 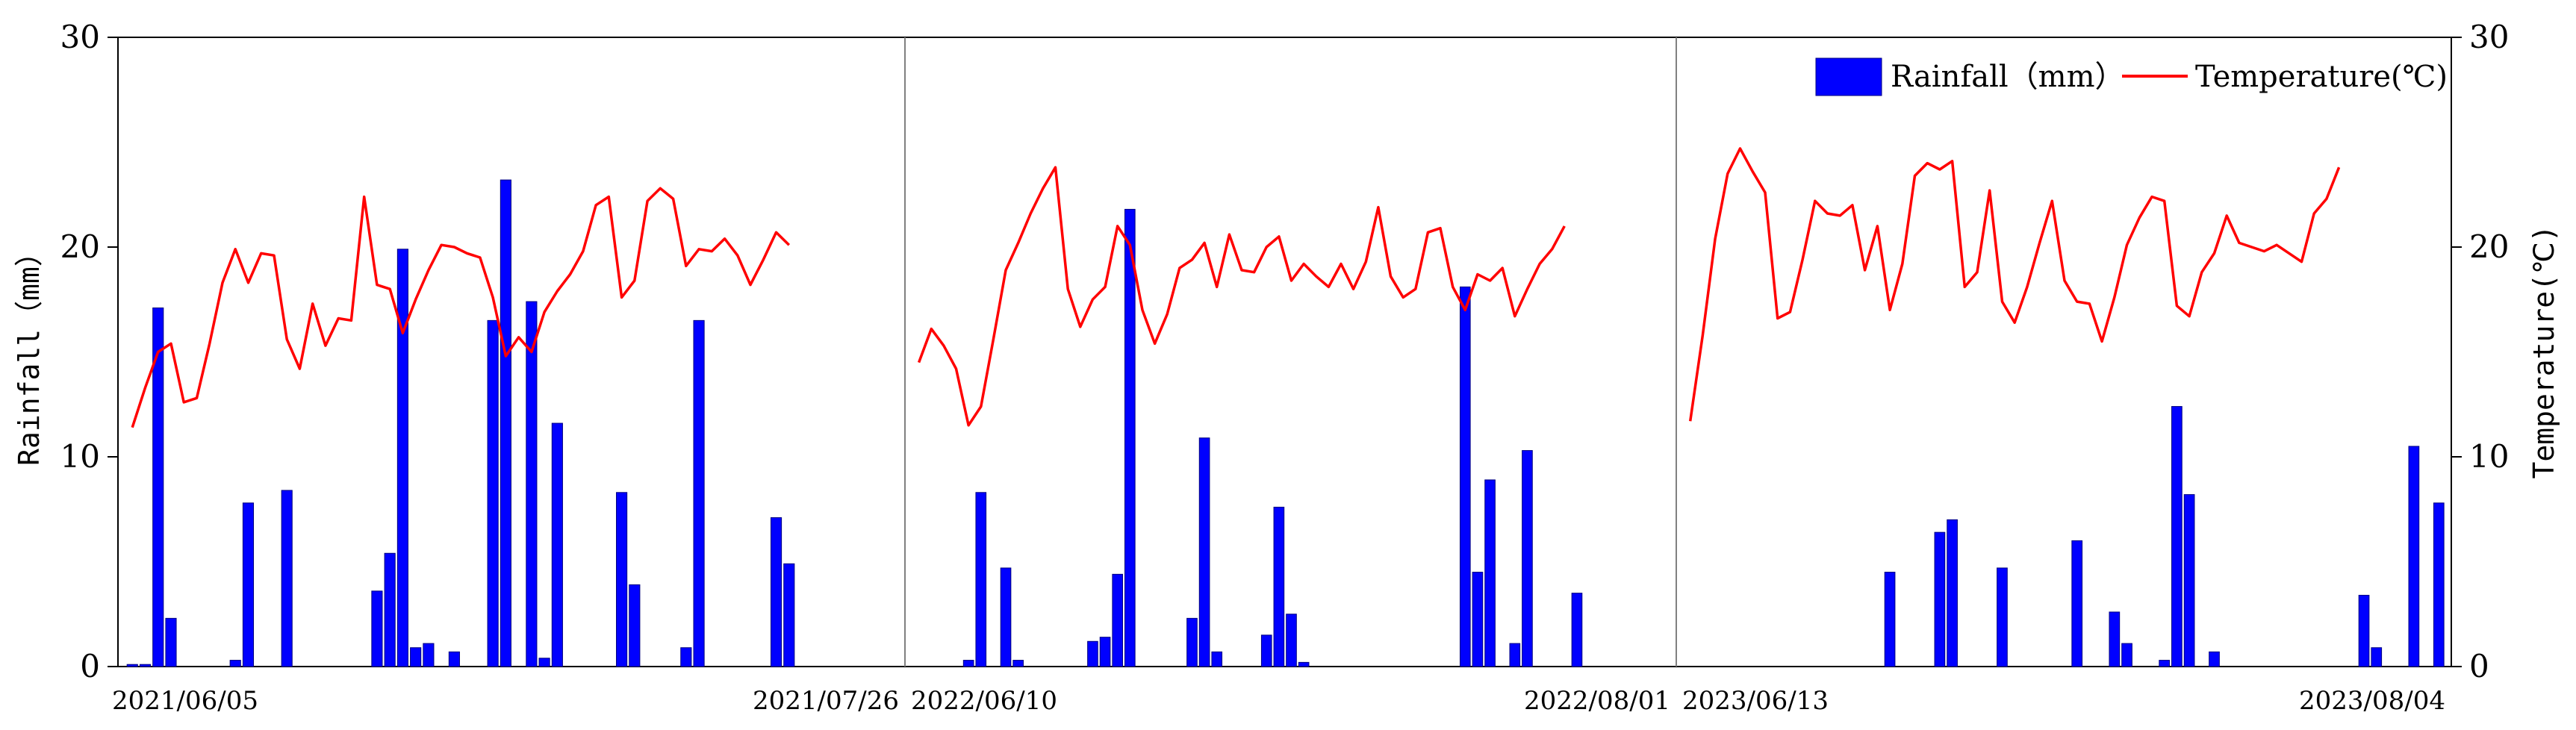 What do you see at coordinates (185, 701) in the screenshot?
I see `start-date-label: 2021/06/05` at bounding box center [185, 701].